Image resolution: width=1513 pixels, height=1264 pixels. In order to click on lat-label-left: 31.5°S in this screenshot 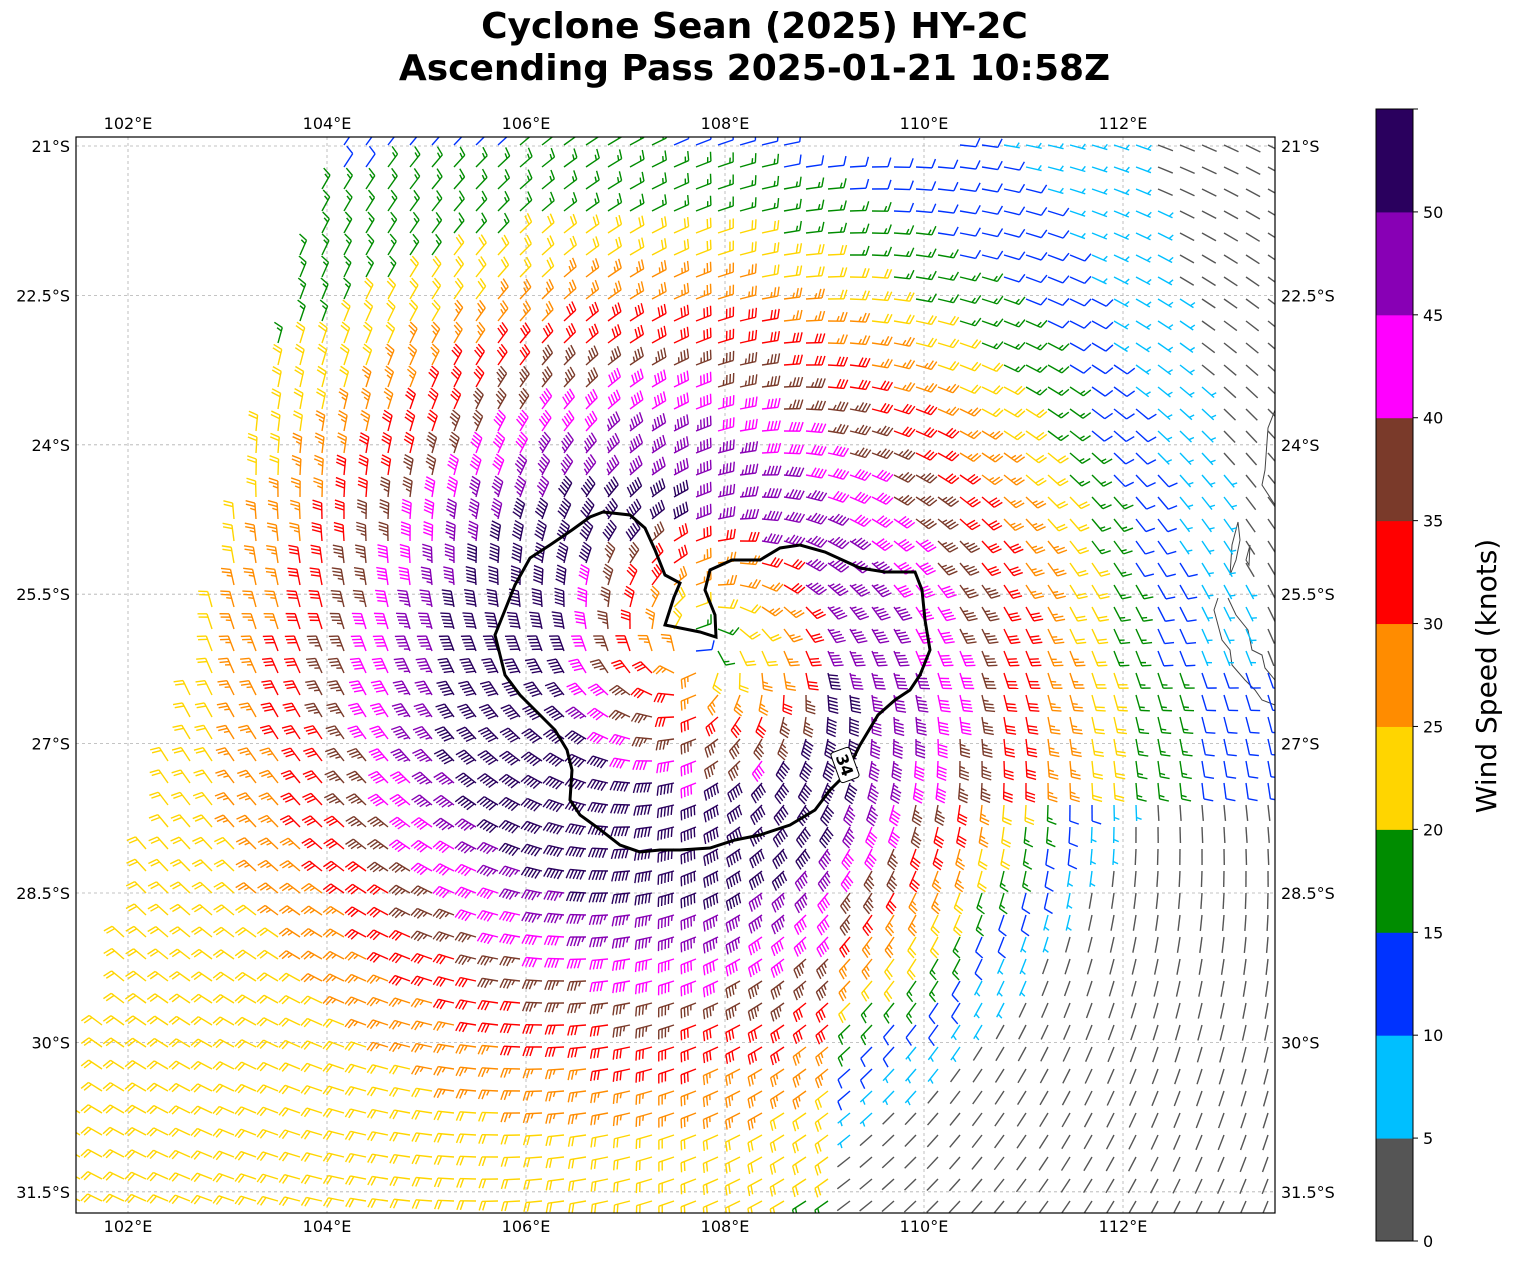, I will do `click(43, 1192)`.